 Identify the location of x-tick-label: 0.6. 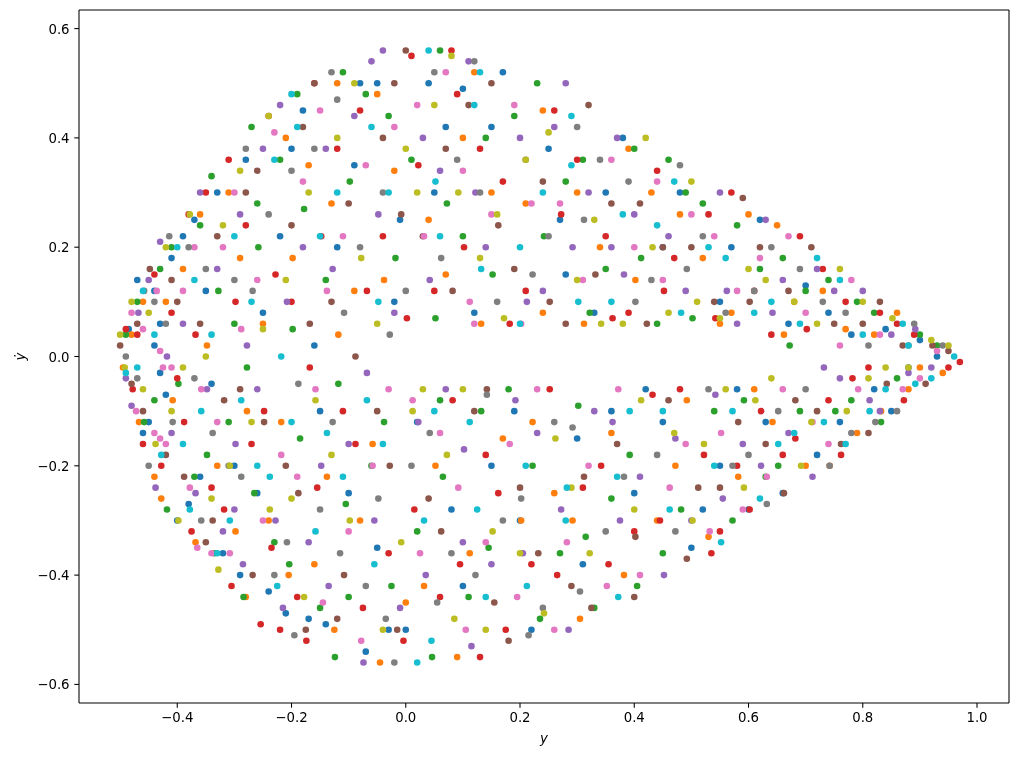
(748, 717).